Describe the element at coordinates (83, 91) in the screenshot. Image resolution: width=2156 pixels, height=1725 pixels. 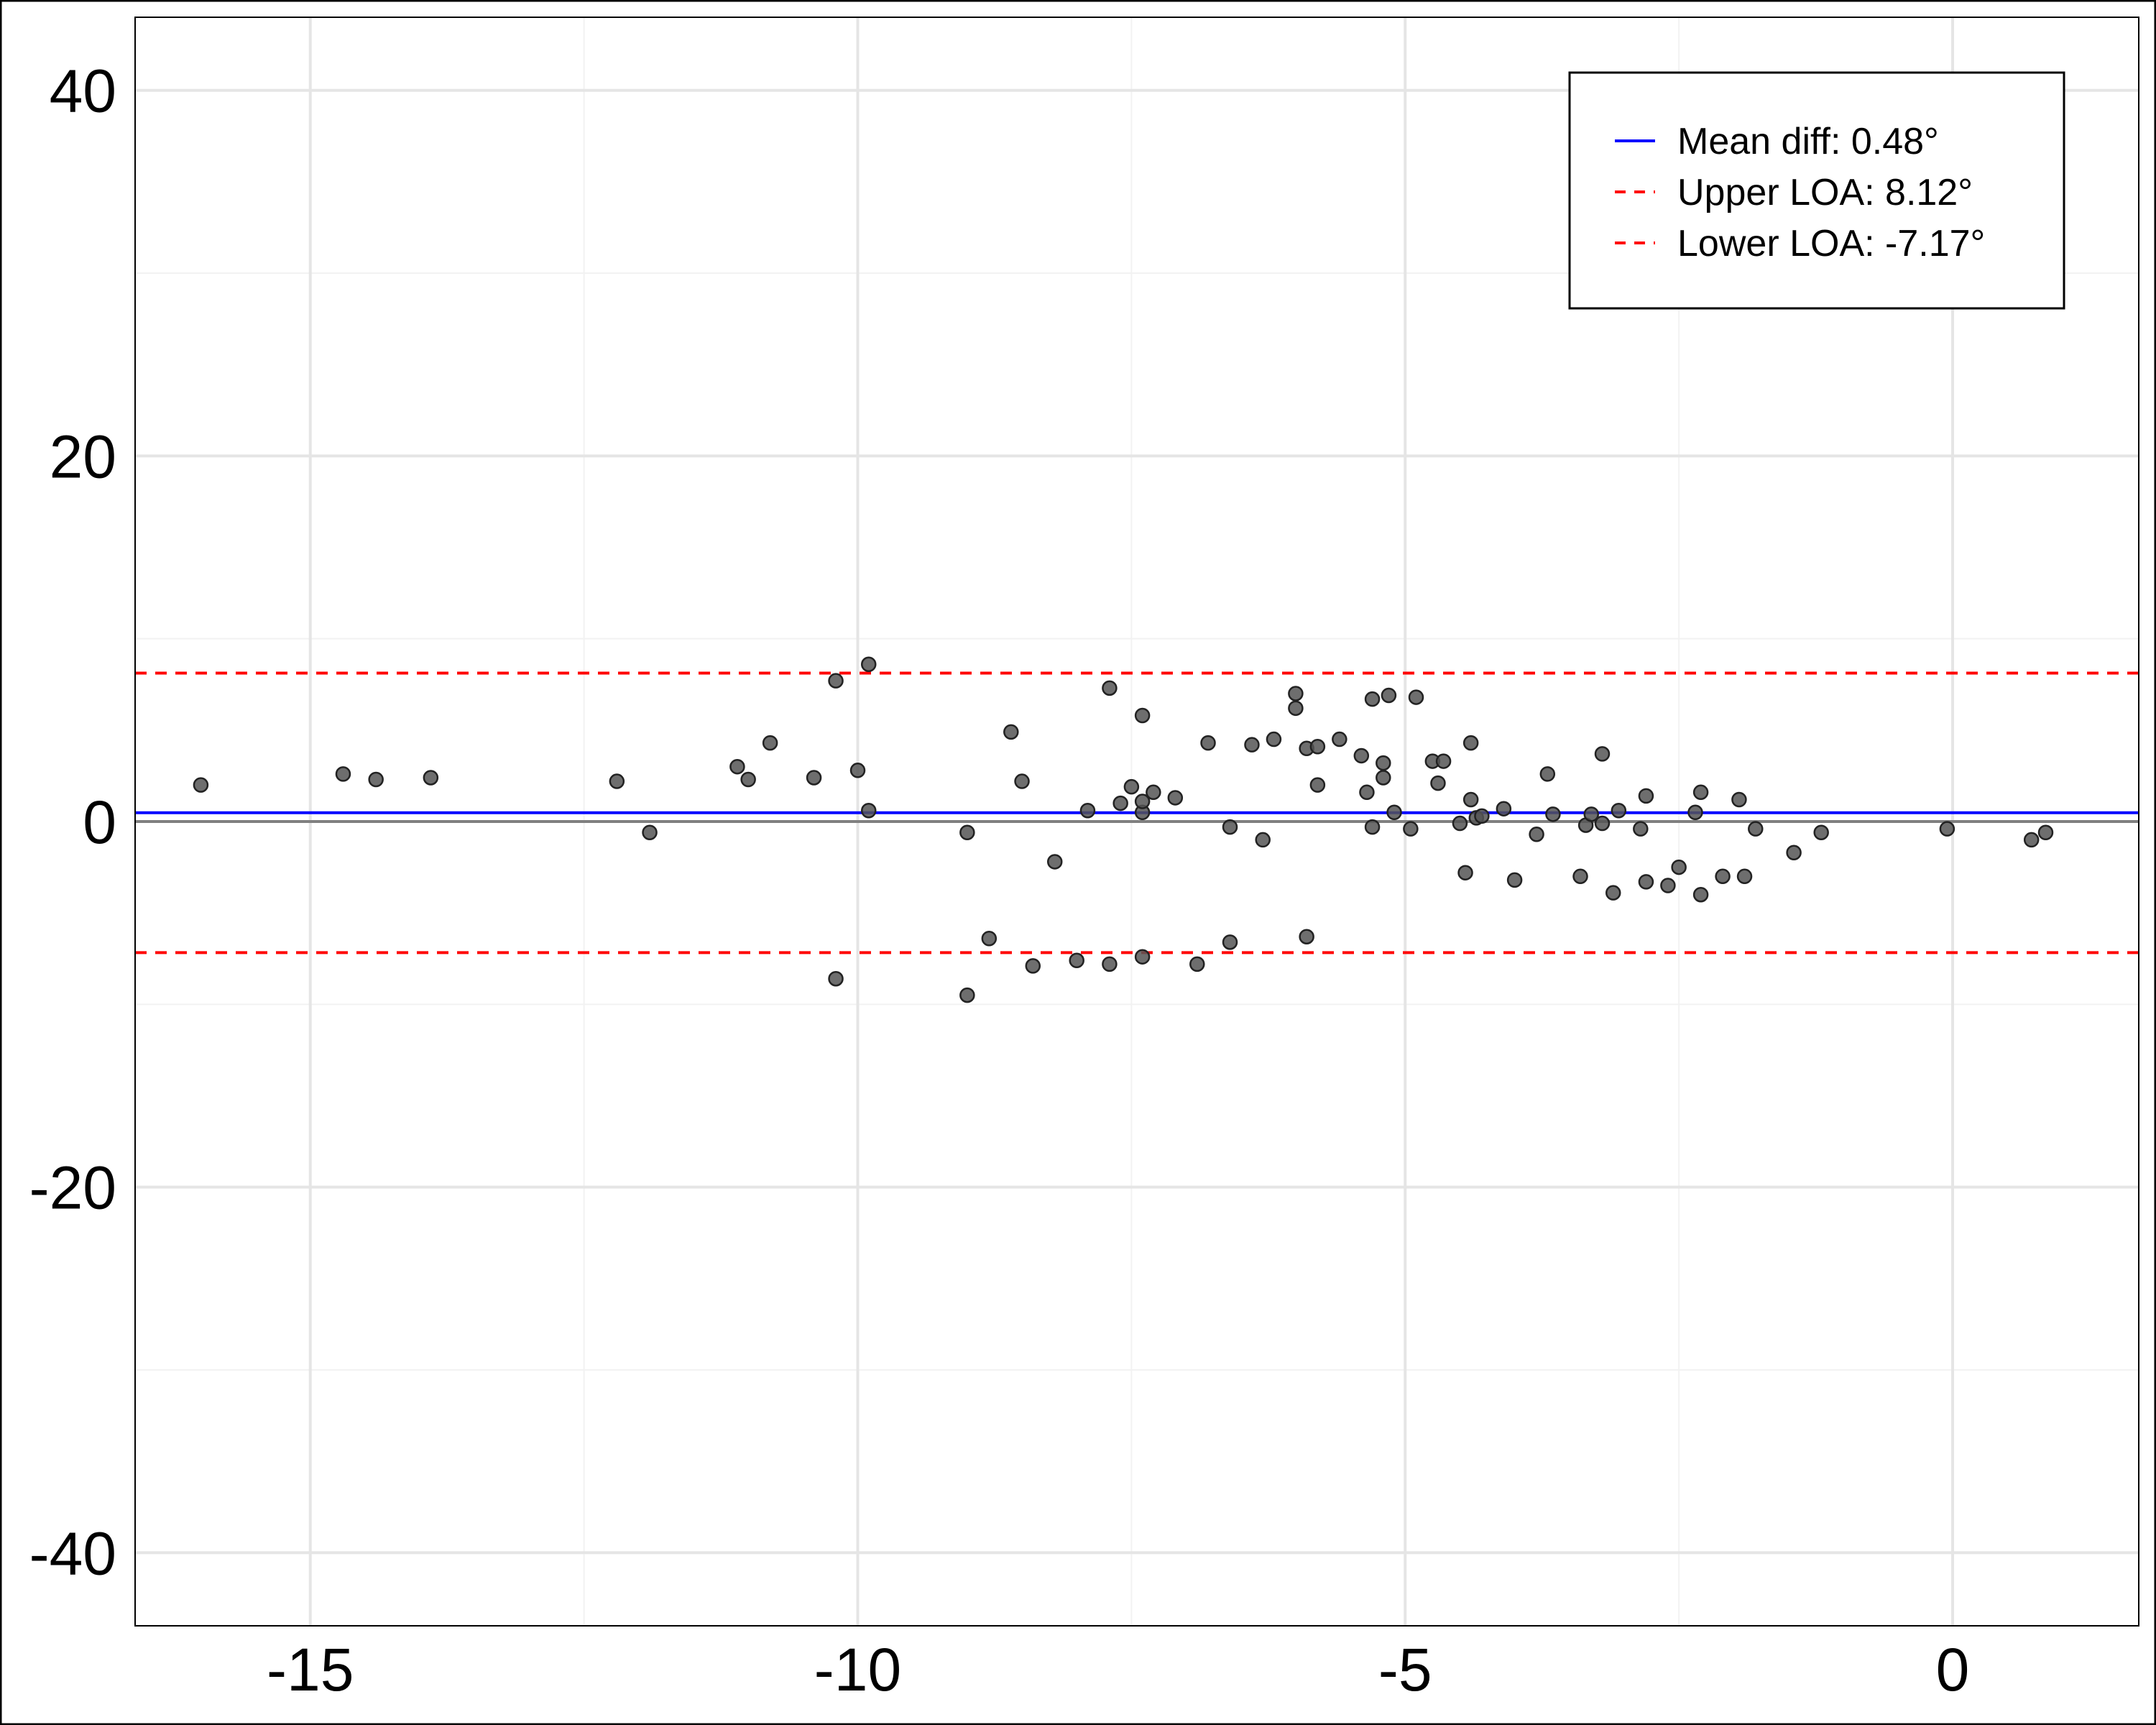
I see `y-tick-label: 40` at that location.